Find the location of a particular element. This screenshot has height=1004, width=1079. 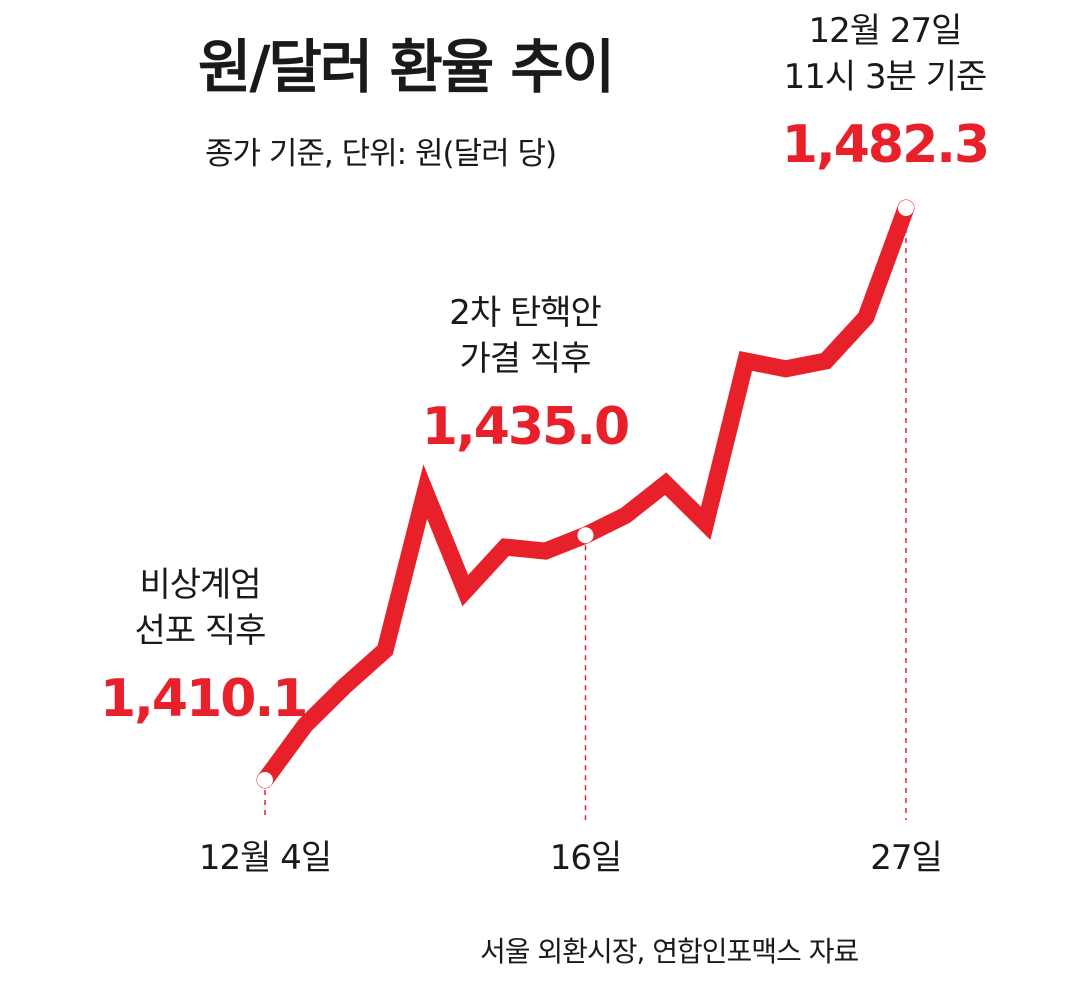

annotation-impeachment-line-1: 2차 탄핵안 is located at coordinates (525, 313).